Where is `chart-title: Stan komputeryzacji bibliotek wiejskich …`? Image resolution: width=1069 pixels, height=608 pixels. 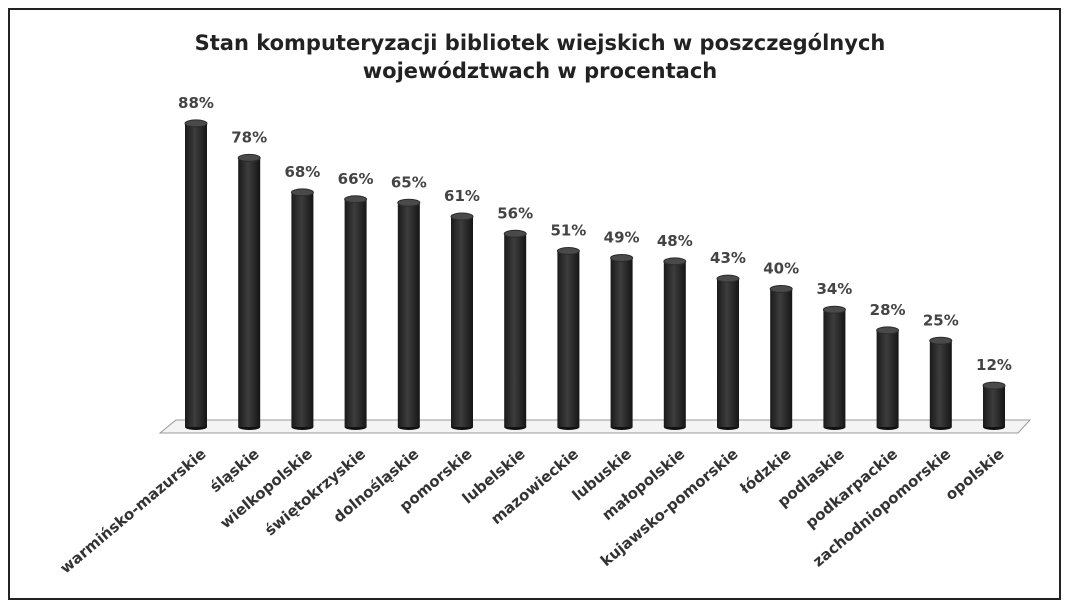 chart-title: Stan komputeryzacji bibliotek wiejskich … is located at coordinates (540, 43).